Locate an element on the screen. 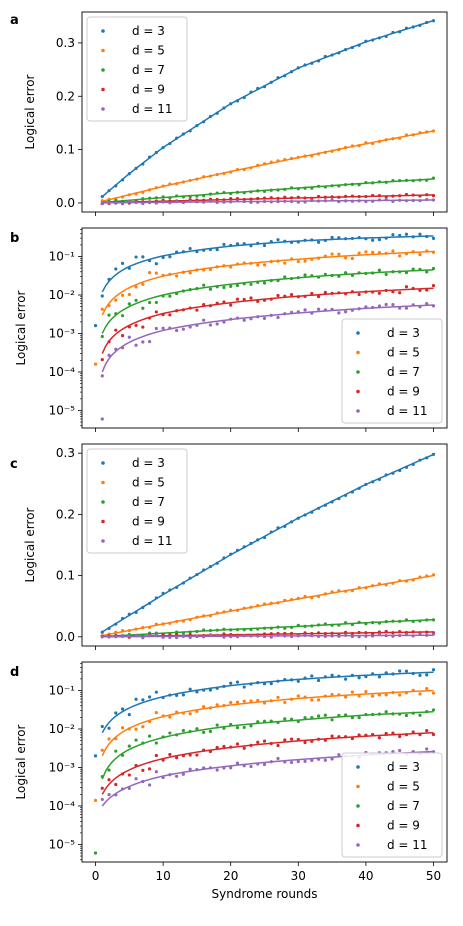 The image size is (463, 926). legend-label: d = 3 is located at coordinates (403, 333).